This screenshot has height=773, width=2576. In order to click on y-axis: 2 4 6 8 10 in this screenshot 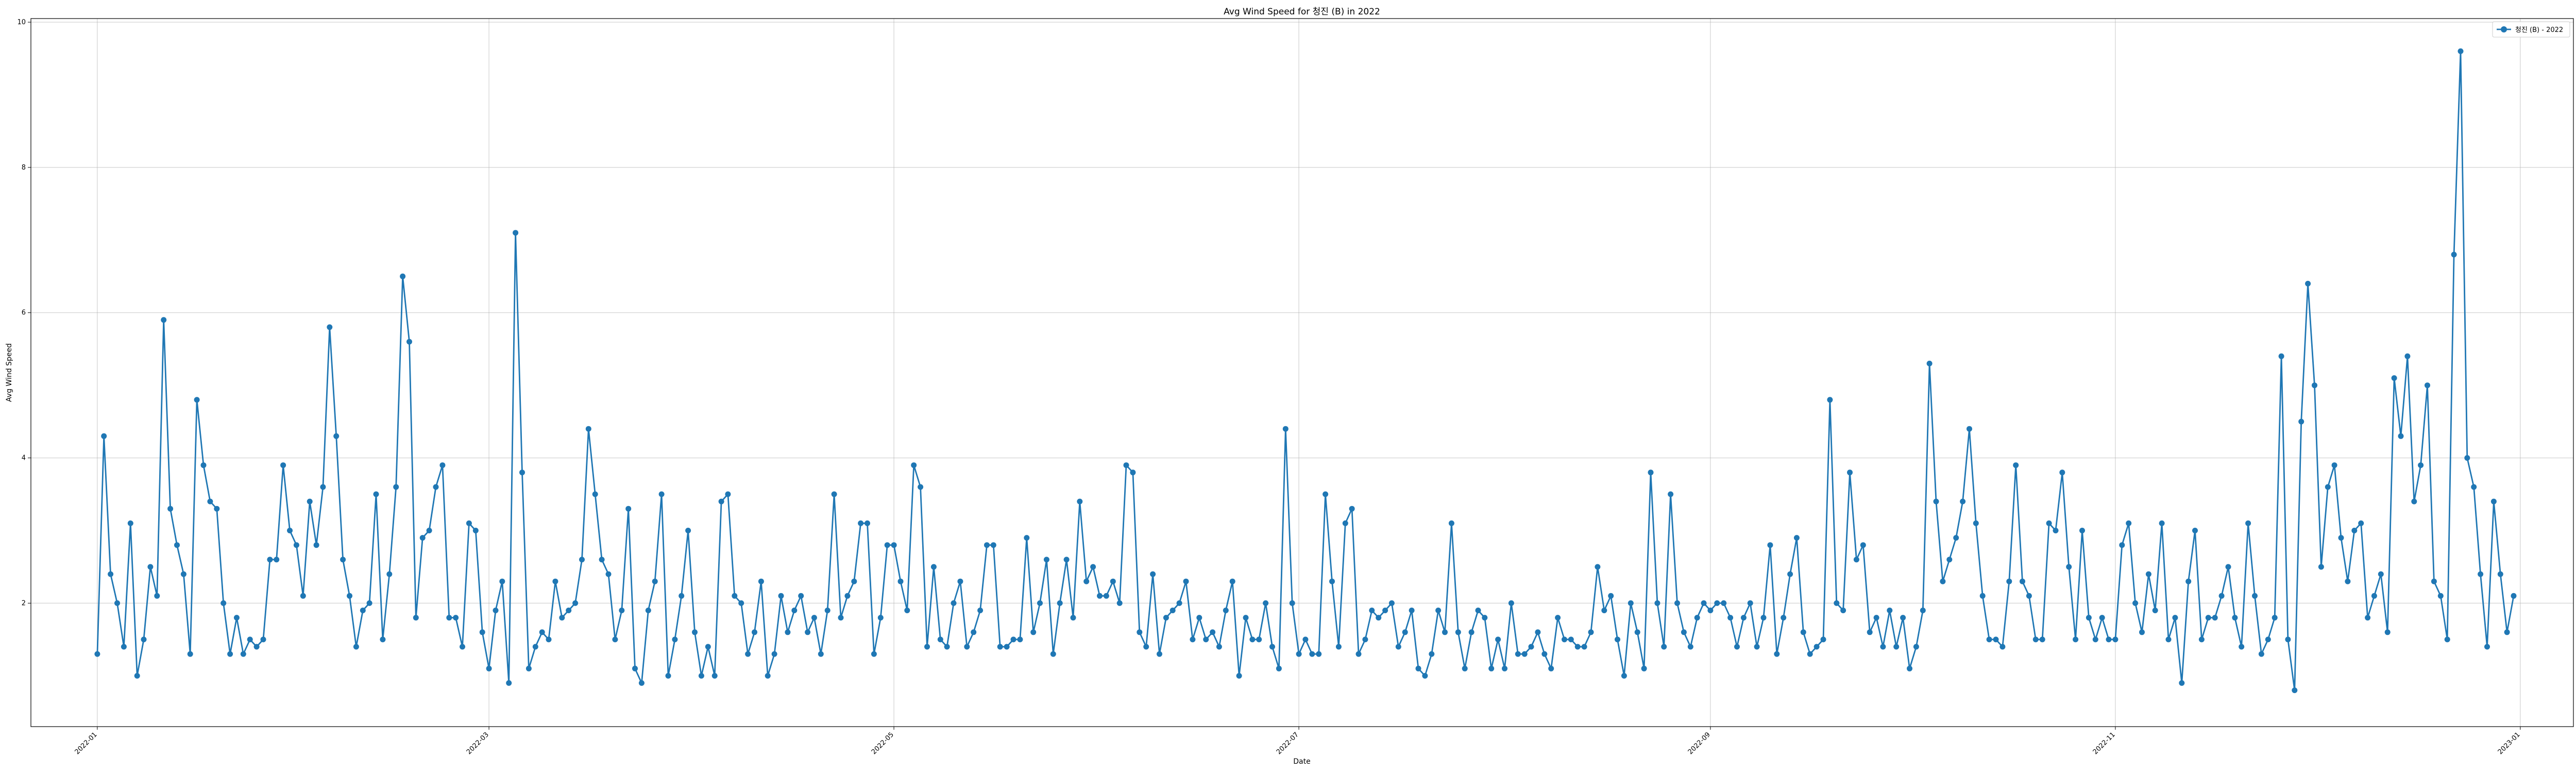, I will do `click(24, 313)`.